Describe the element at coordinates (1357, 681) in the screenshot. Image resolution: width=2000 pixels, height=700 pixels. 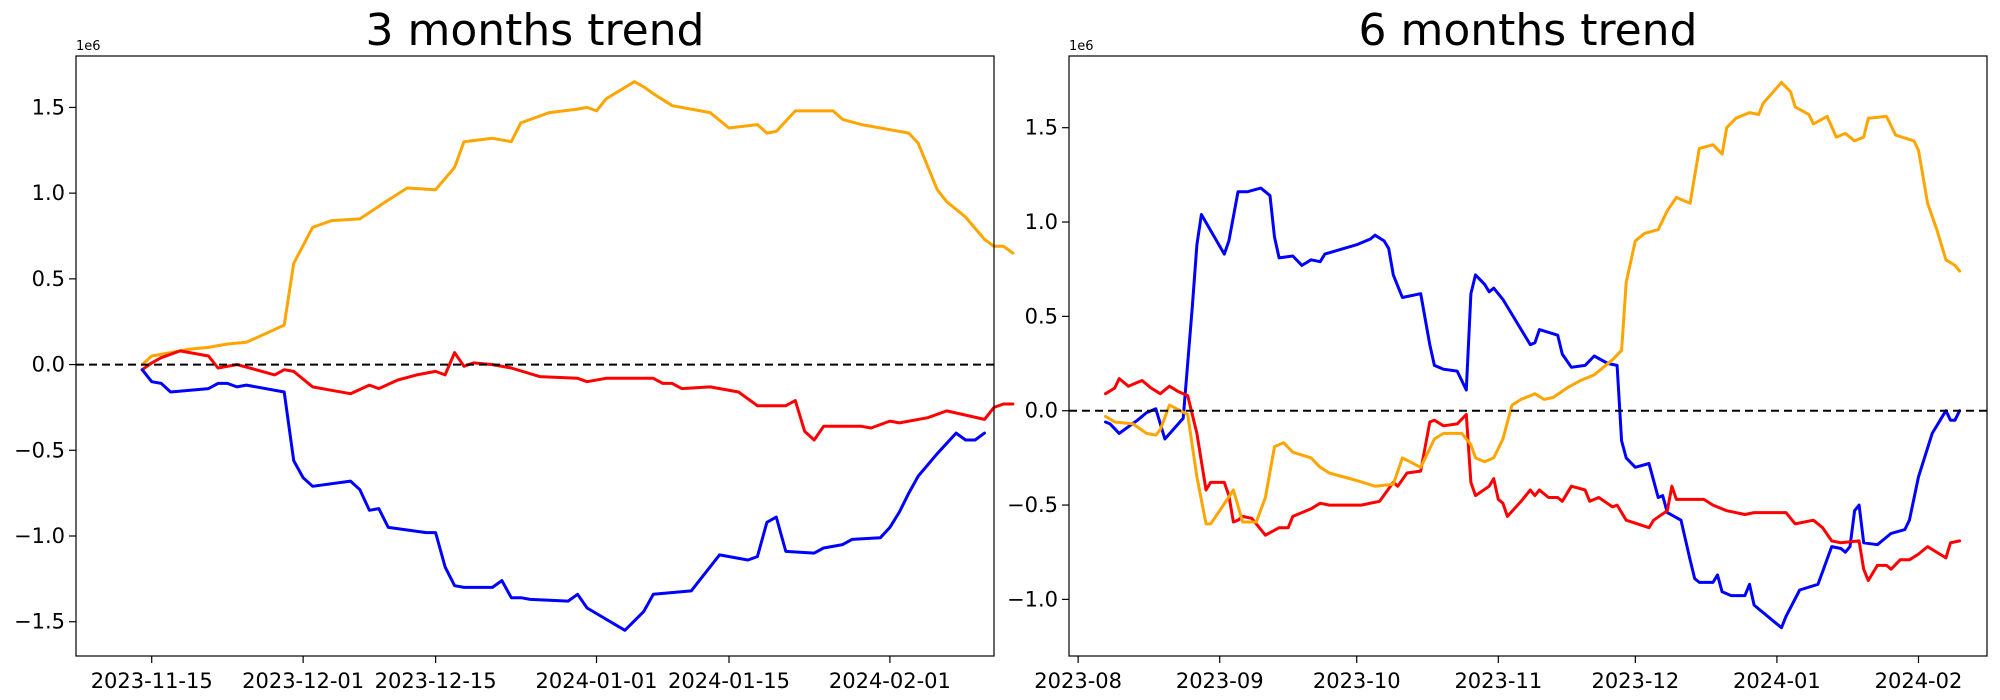
I see `x-tick-label: 2023-10` at that location.